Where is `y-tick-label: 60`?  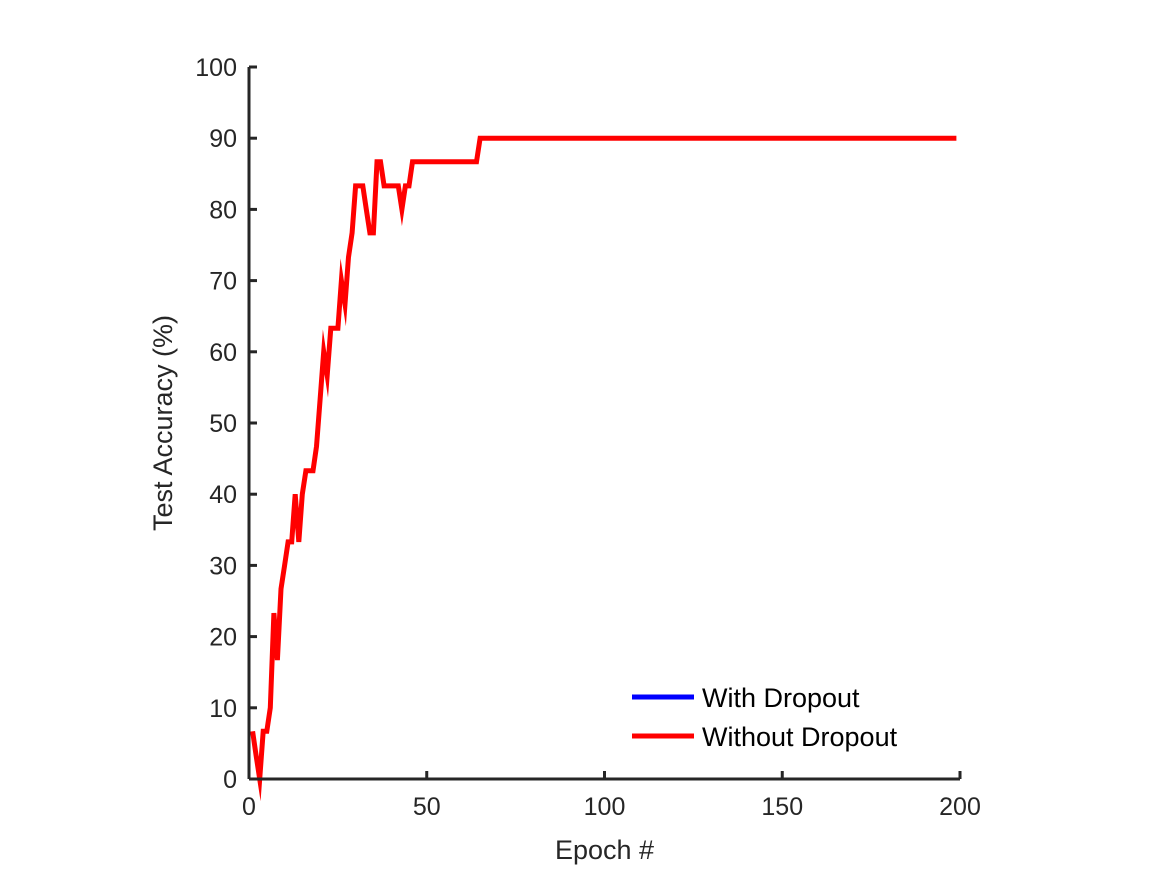 y-tick-label: 60 is located at coordinates (223, 353).